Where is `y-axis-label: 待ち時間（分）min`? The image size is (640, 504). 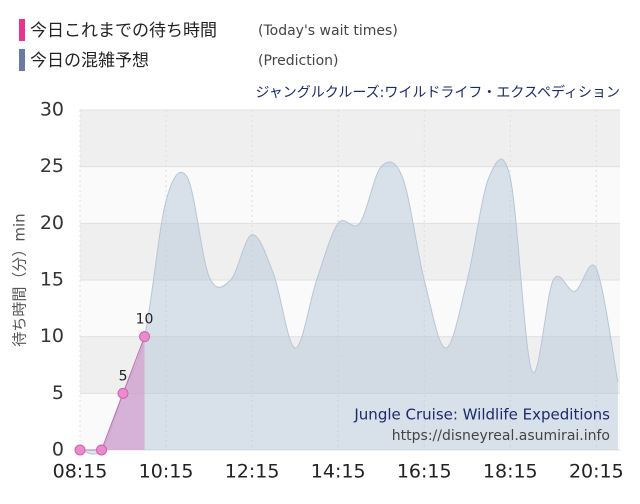
y-axis-label: 待ち時間（分）min is located at coordinates (20, 279).